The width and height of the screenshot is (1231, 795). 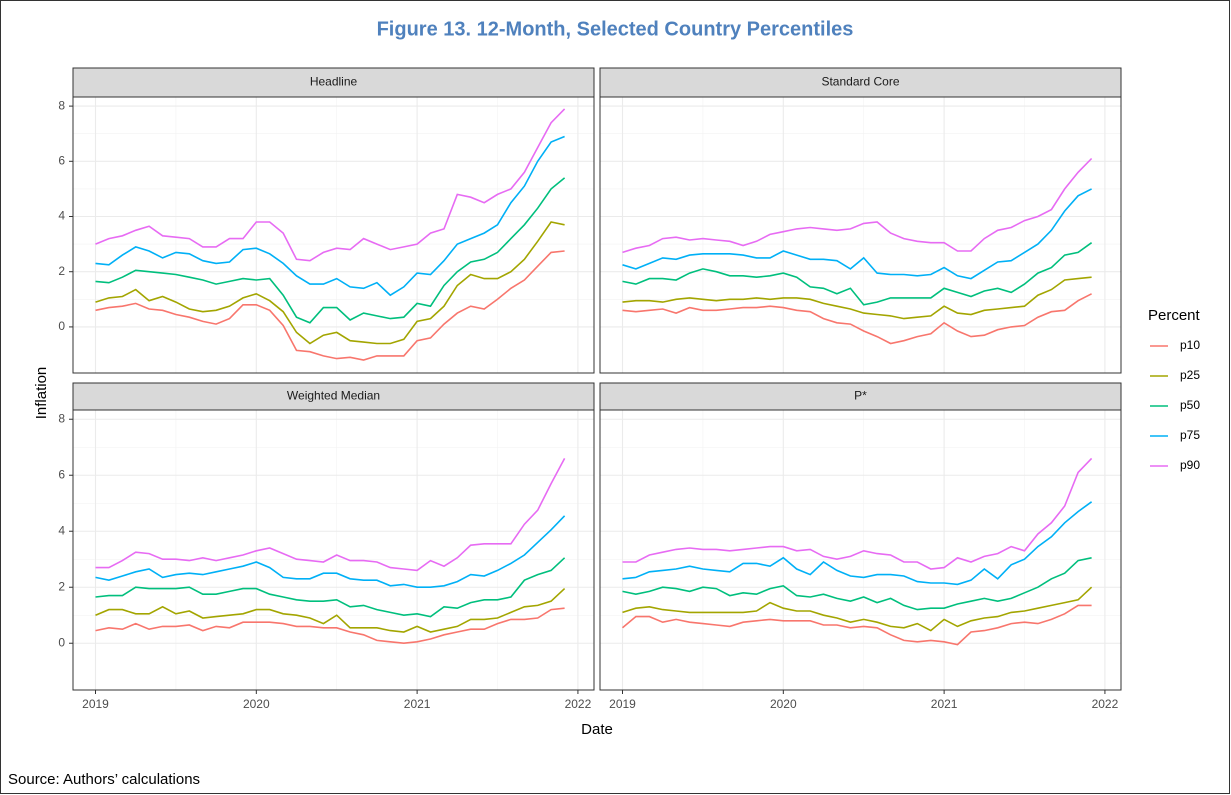 I want to click on facet-title: Weighted Median, so click(x=333, y=396).